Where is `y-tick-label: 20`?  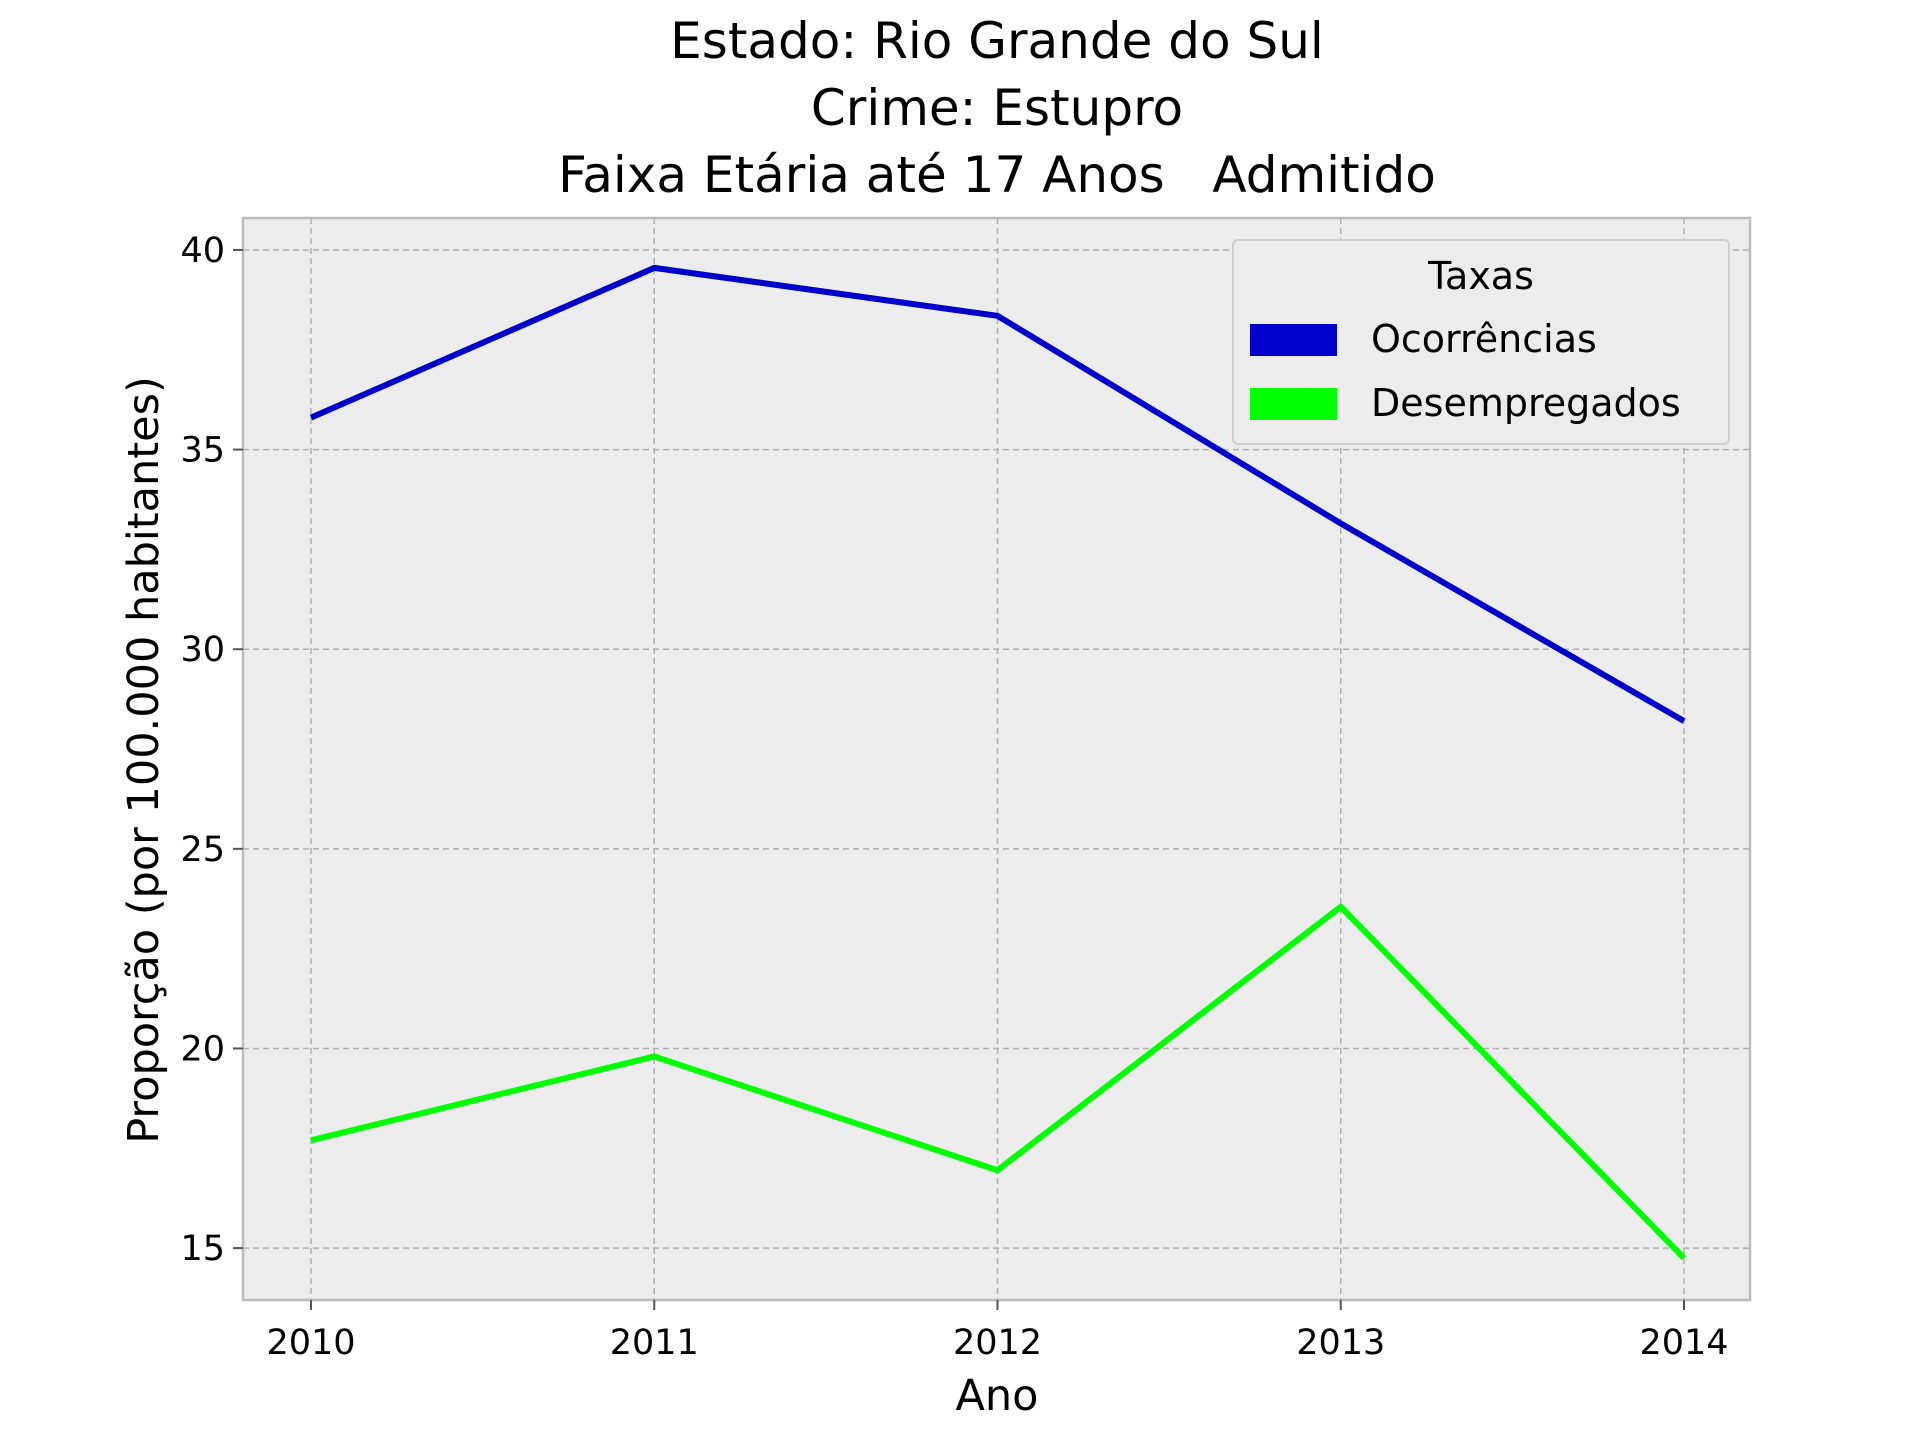
y-tick-label: 20 is located at coordinates (202, 1049).